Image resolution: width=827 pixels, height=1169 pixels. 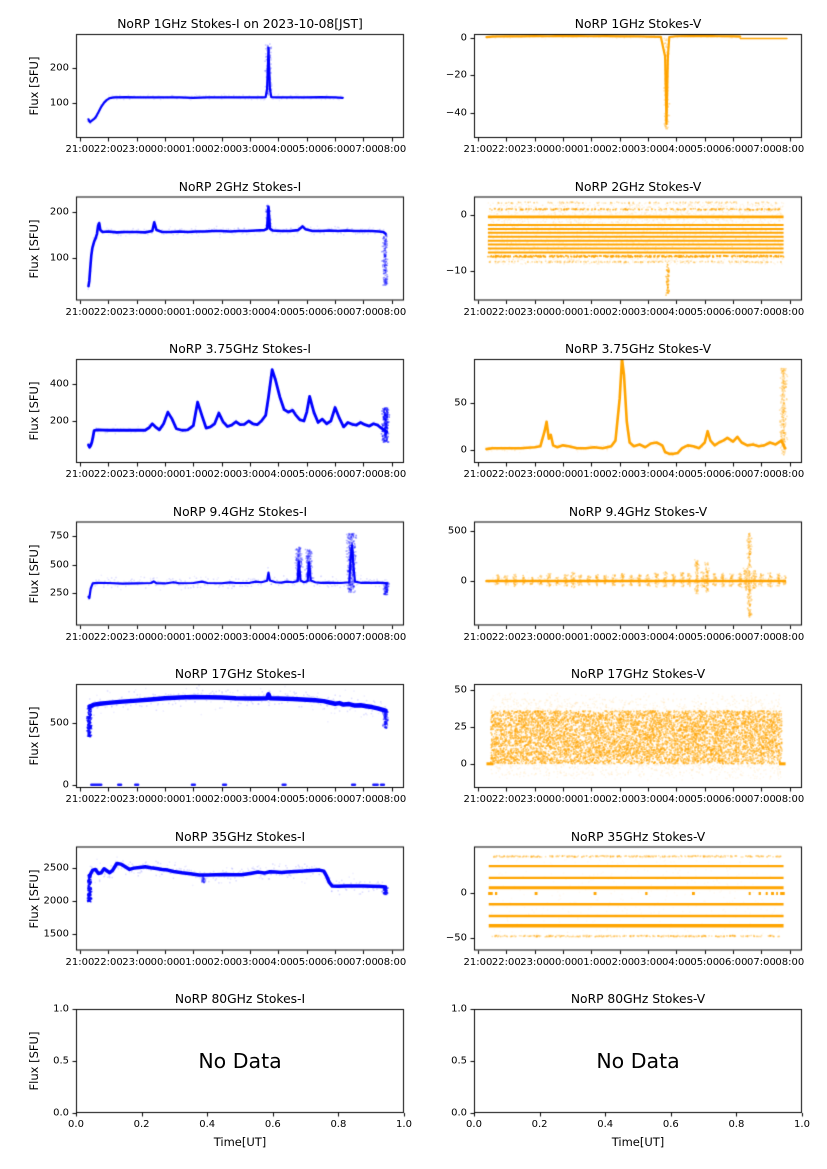 What do you see at coordinates (338, 1124) in the screenshot?
I see `x-tick-label: 0.8` at bounding box center [338, 1124].